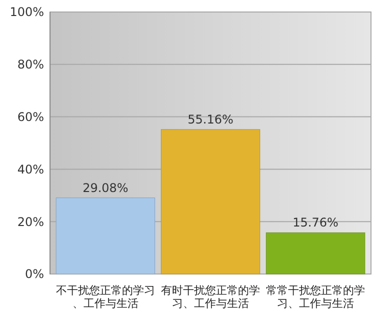  What do you see at coordinates (30, 65) in the screenshot?
I see `y-tick-label: 80%` at bounding box center [30, 65].